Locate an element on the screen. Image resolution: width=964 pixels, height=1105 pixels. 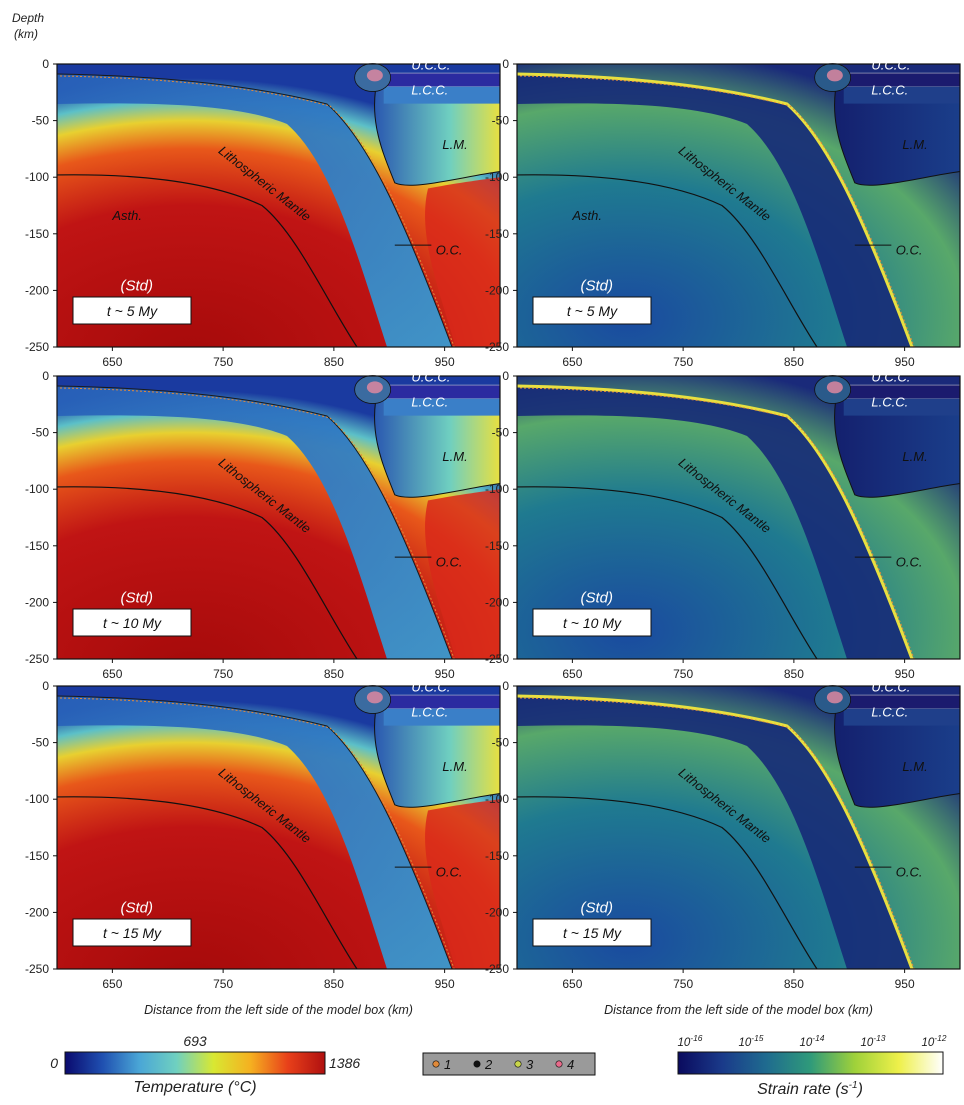
temperature-mid: 693 is located at coordinates (195, 1041).